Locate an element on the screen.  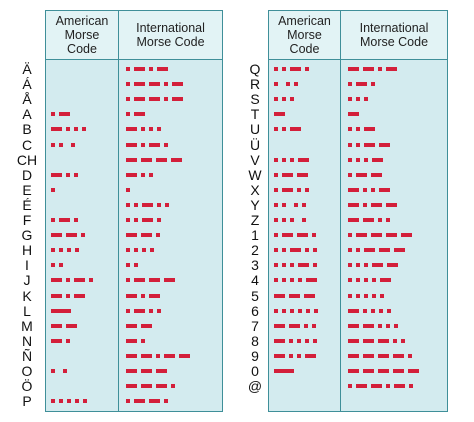
character: H is located at coordinates (27, 250).